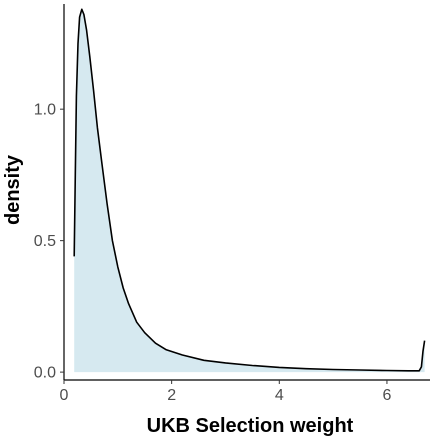 The image size is (440, 440). Describe the element at coordinates (45, 373) in the screenshot. I see `y-tick-label: 0.0` at that location.